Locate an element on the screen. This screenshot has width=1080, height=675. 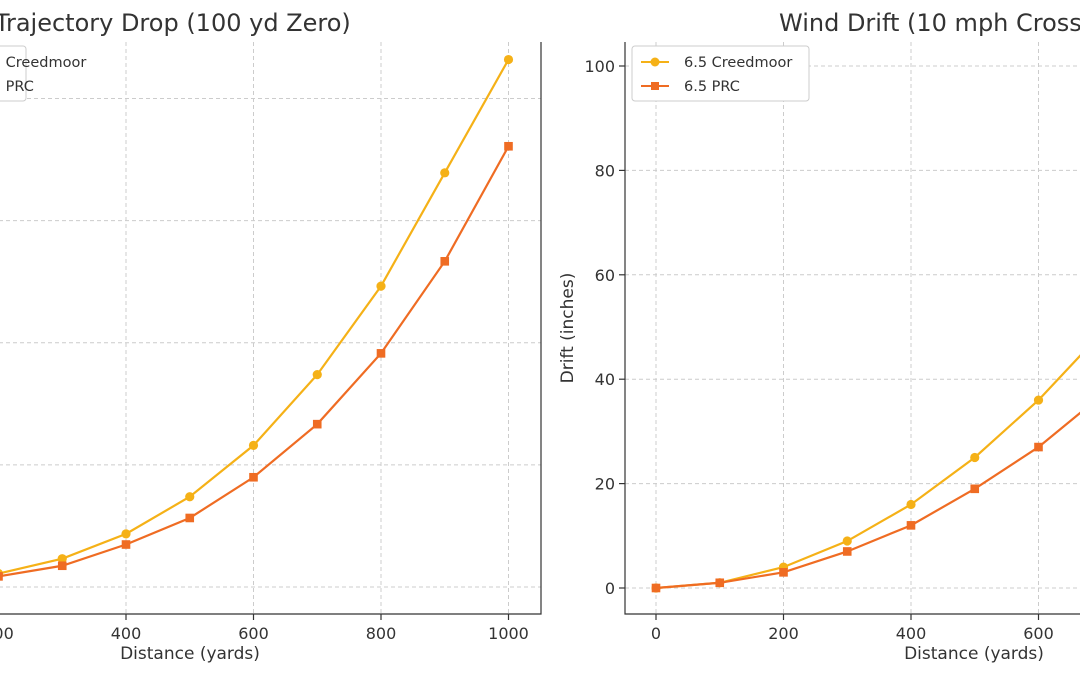
y-tick-label: 100 is located at coordinates (599, 66).